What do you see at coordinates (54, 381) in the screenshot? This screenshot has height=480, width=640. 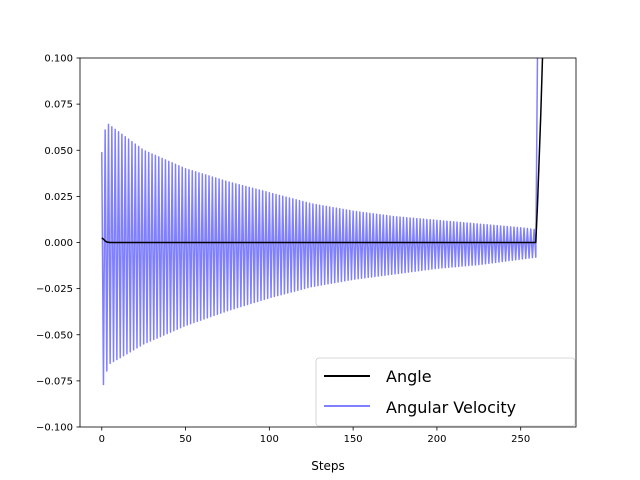 I see `y-tick-label: −0.075` at bounding box center [54, 381].